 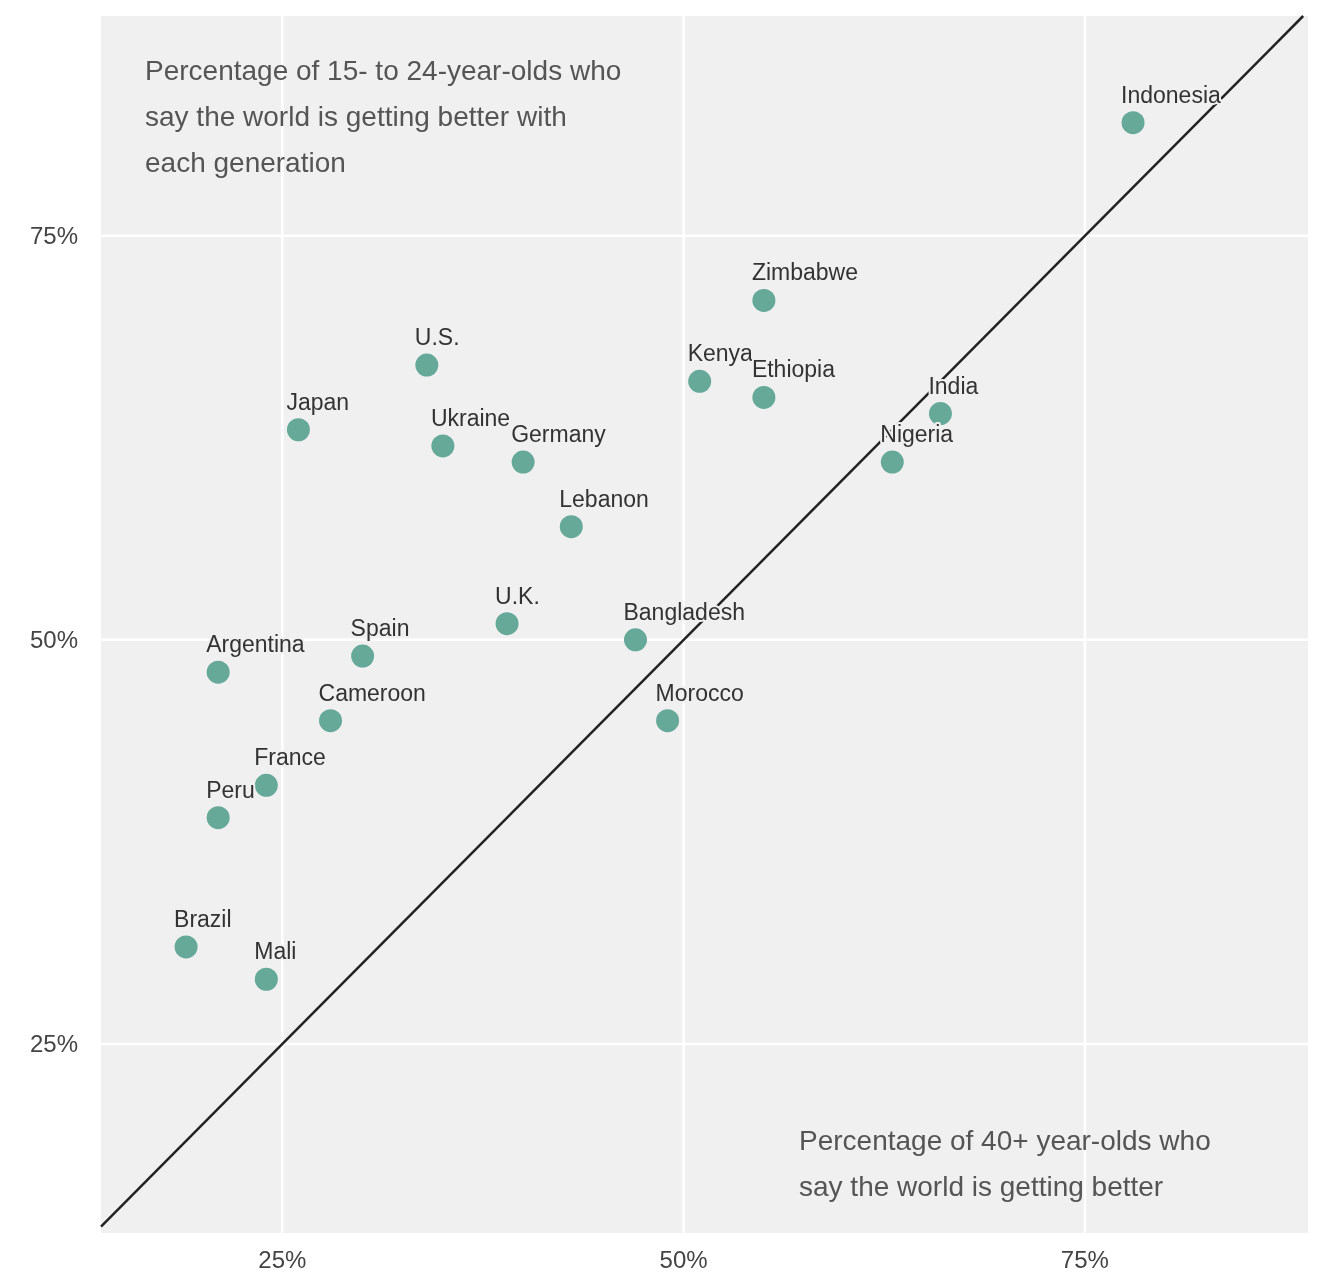 What do you see at coordinates (699, 692) in the screenshot?
I see `annotation: Morocco` at bounding box center [699, 692].